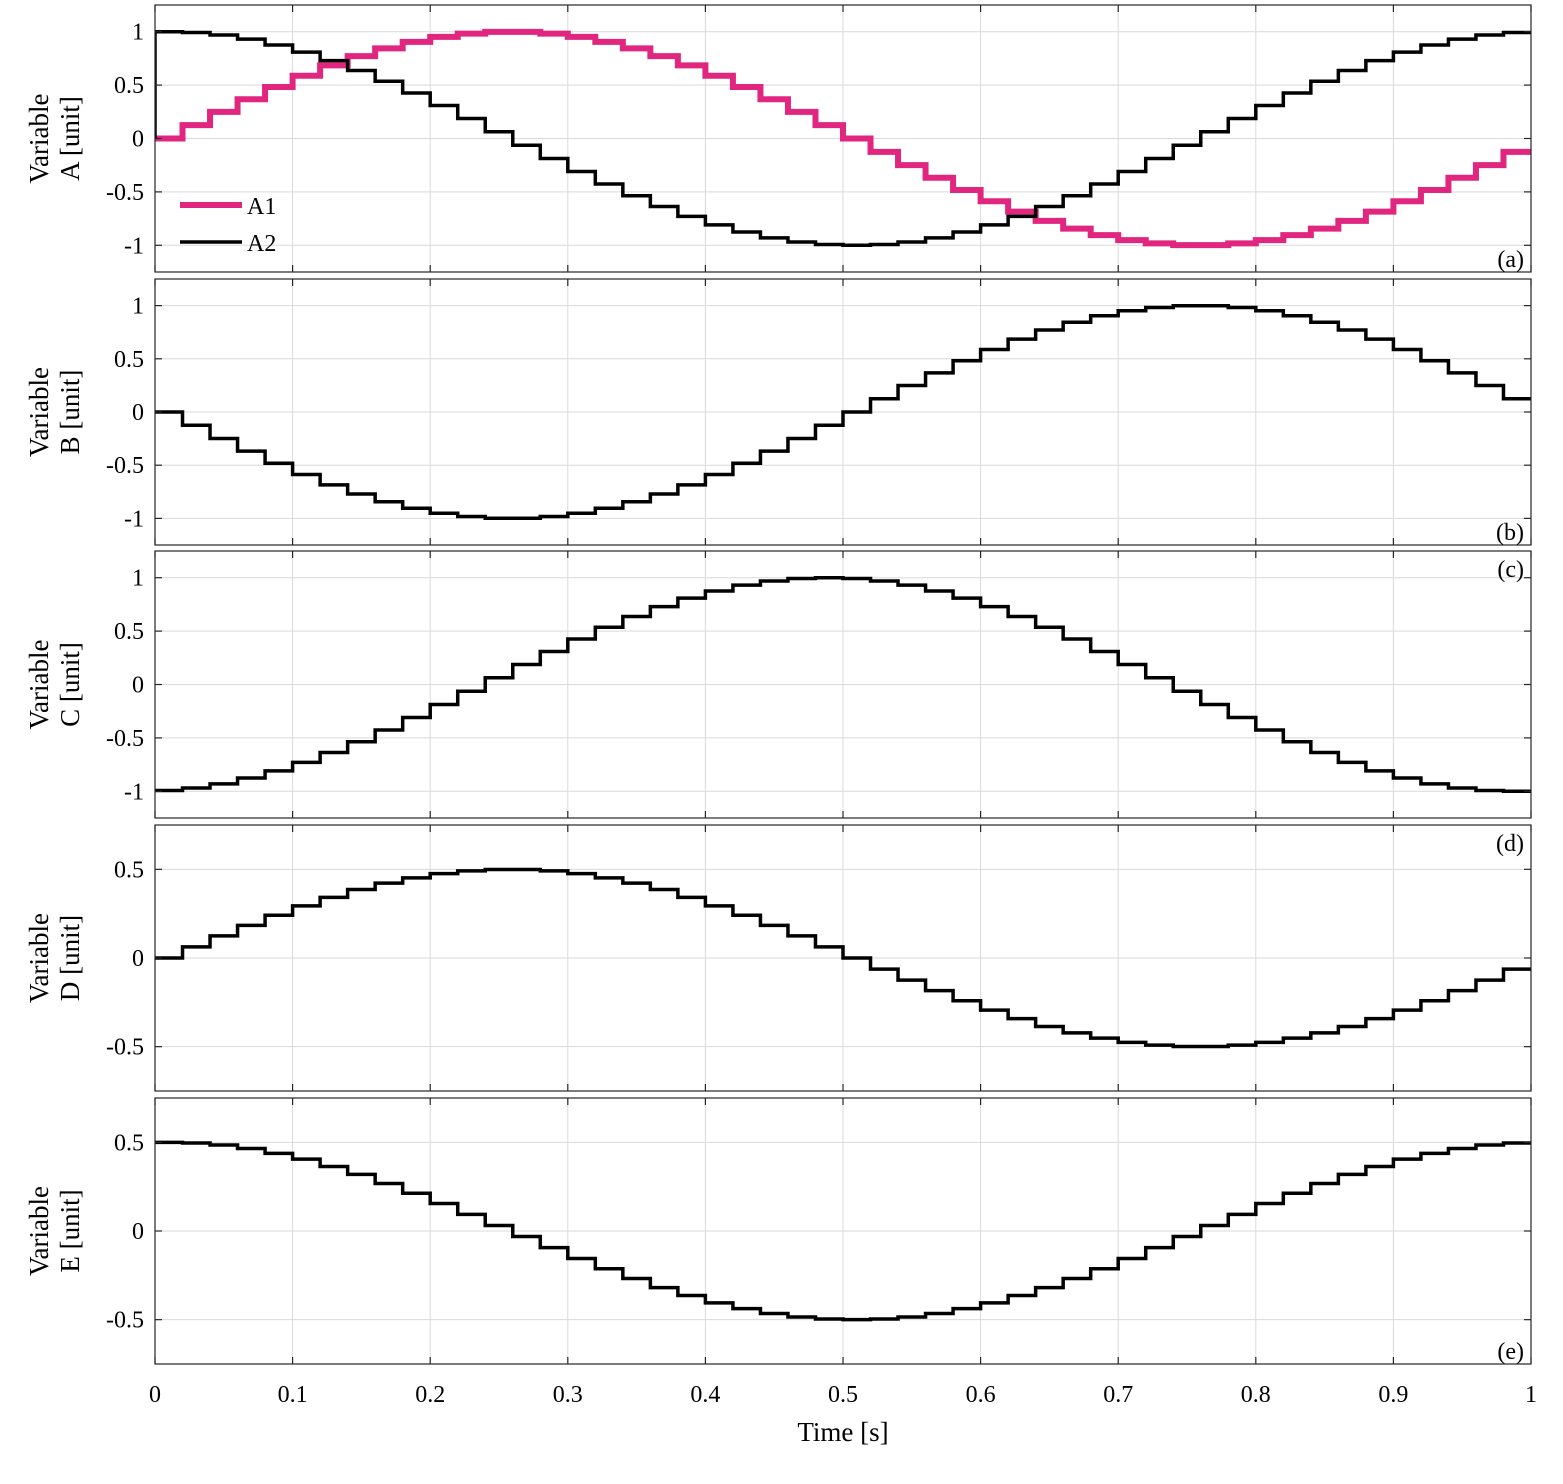 The image size is (1563, 1484). Describe the element at coordinates (843, 1395) in the screenshot. I see `x-tick-label: 0.5` at that location.